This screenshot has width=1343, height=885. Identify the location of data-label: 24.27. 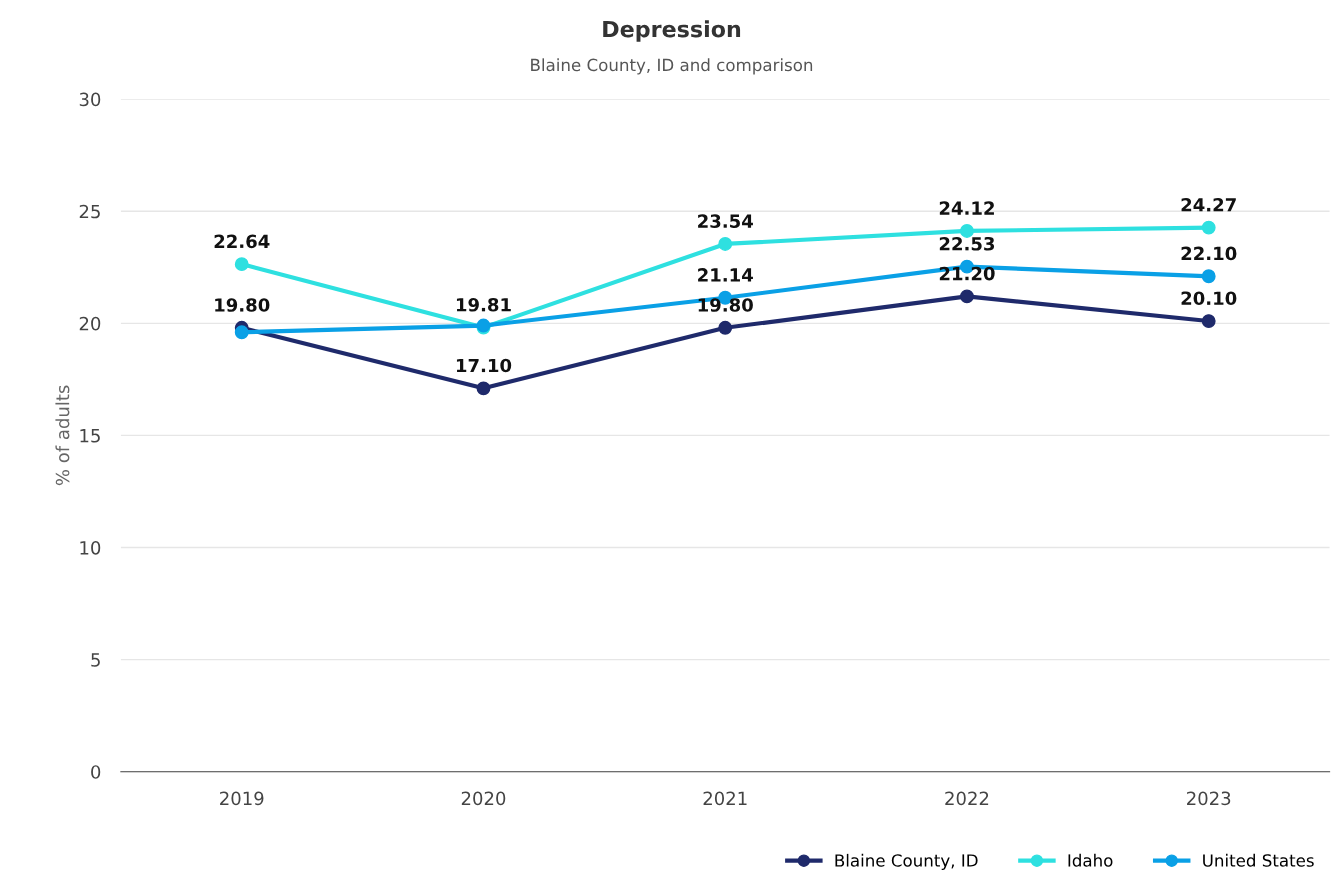
(1208, 204).